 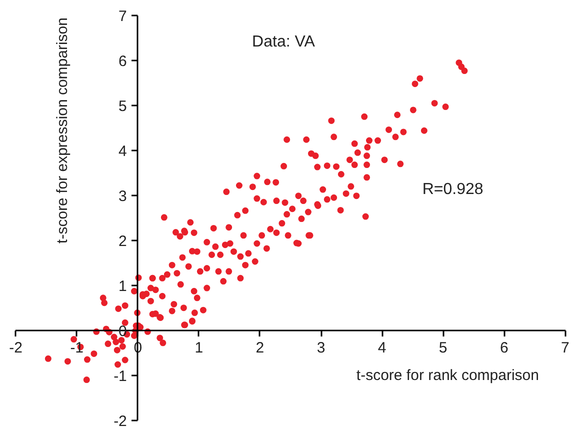 What do you see at coordinates (260, 347) in the screenshot?
I see `x-tick-label: 2` at bounding box center [260, 347].